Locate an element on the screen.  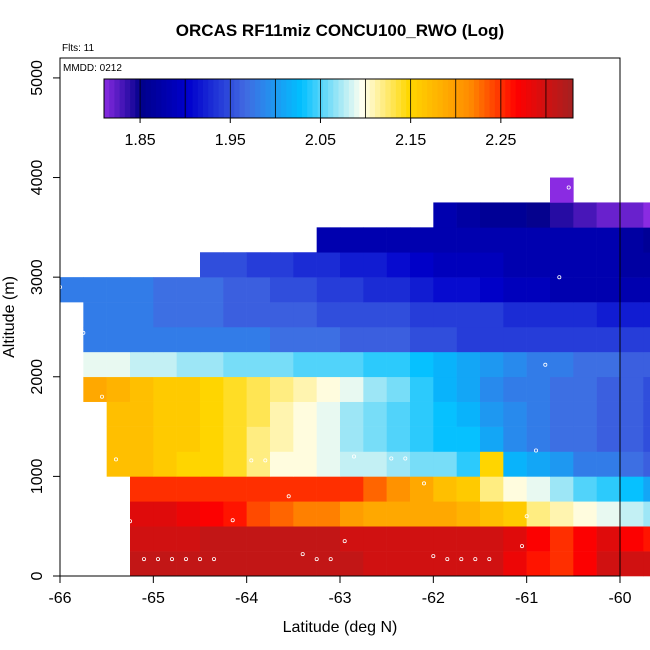
x-tick-label: -61 is located at coordinates (526, 598).